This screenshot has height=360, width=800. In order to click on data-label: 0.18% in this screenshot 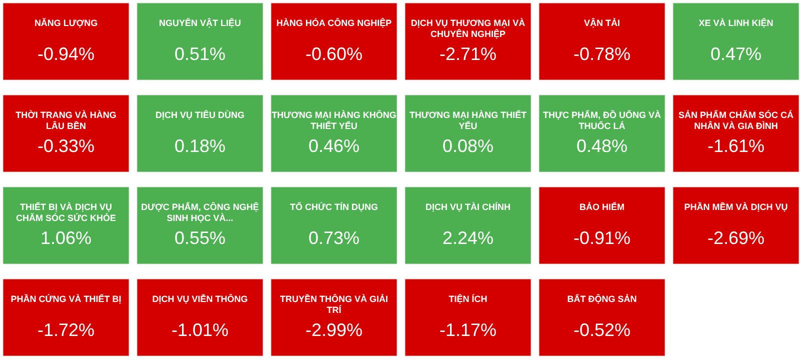, I will do `click(200, 146)`.